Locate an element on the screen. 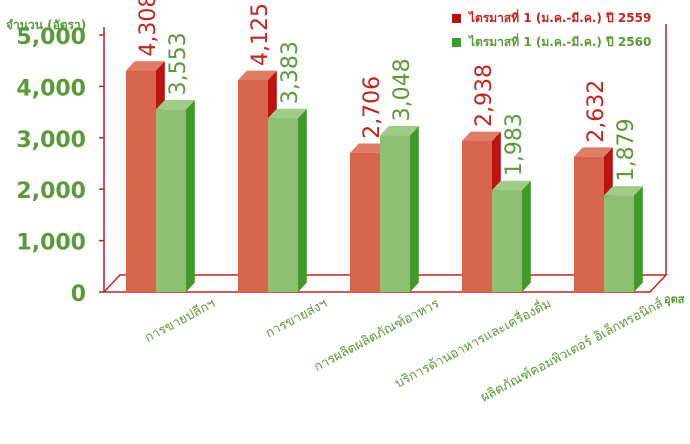 The image size is (690, 444). value-label: 2,632 is located at coordinates (596, 111).